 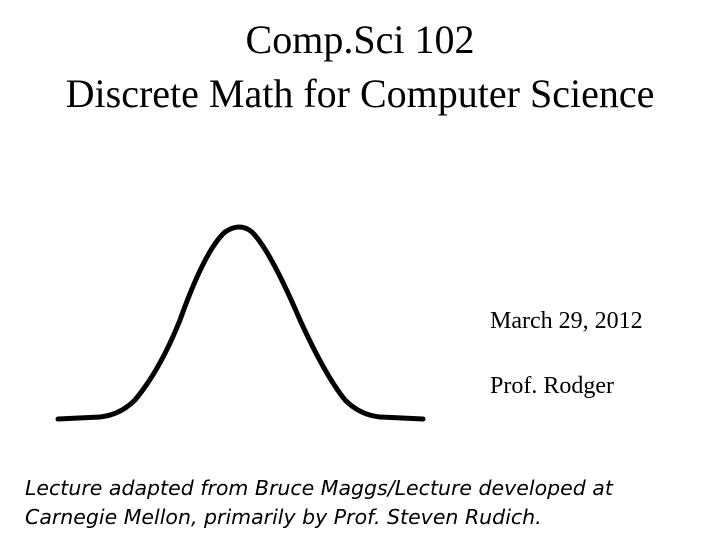 I want to click on title-line: Comp.Sci 102, so click(x=360, y=39).